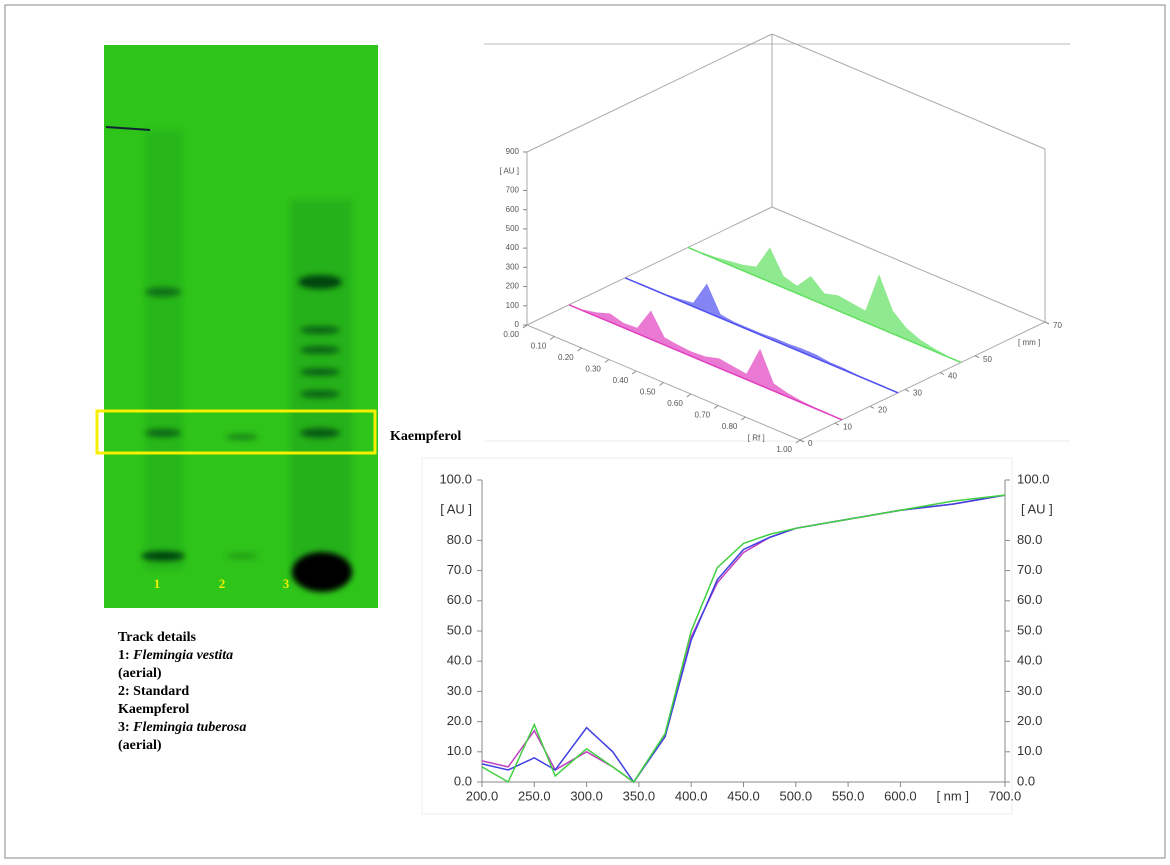 Image resolution: width=1170 pixels, height=865 pixels. Describe the element at coordinates (124, 655) in the screenshot. I see `track-number: 1:` at that location.